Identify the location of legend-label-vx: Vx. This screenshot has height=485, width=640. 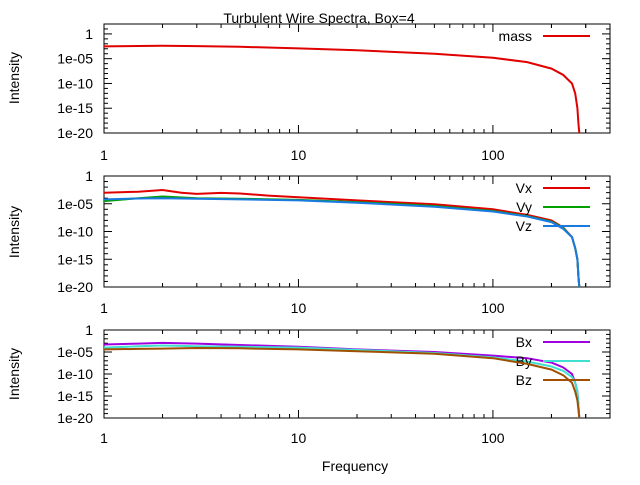
(524, 188).